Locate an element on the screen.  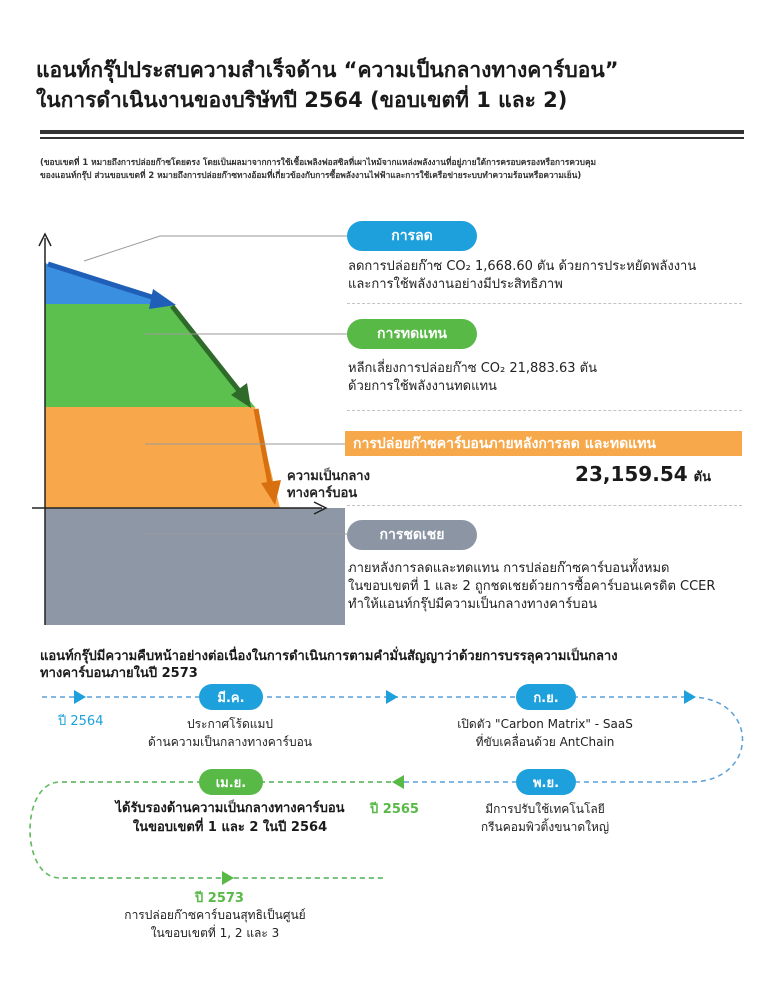
timeline-pill-sep: ก.ย. is located at coordinates (546, 697).